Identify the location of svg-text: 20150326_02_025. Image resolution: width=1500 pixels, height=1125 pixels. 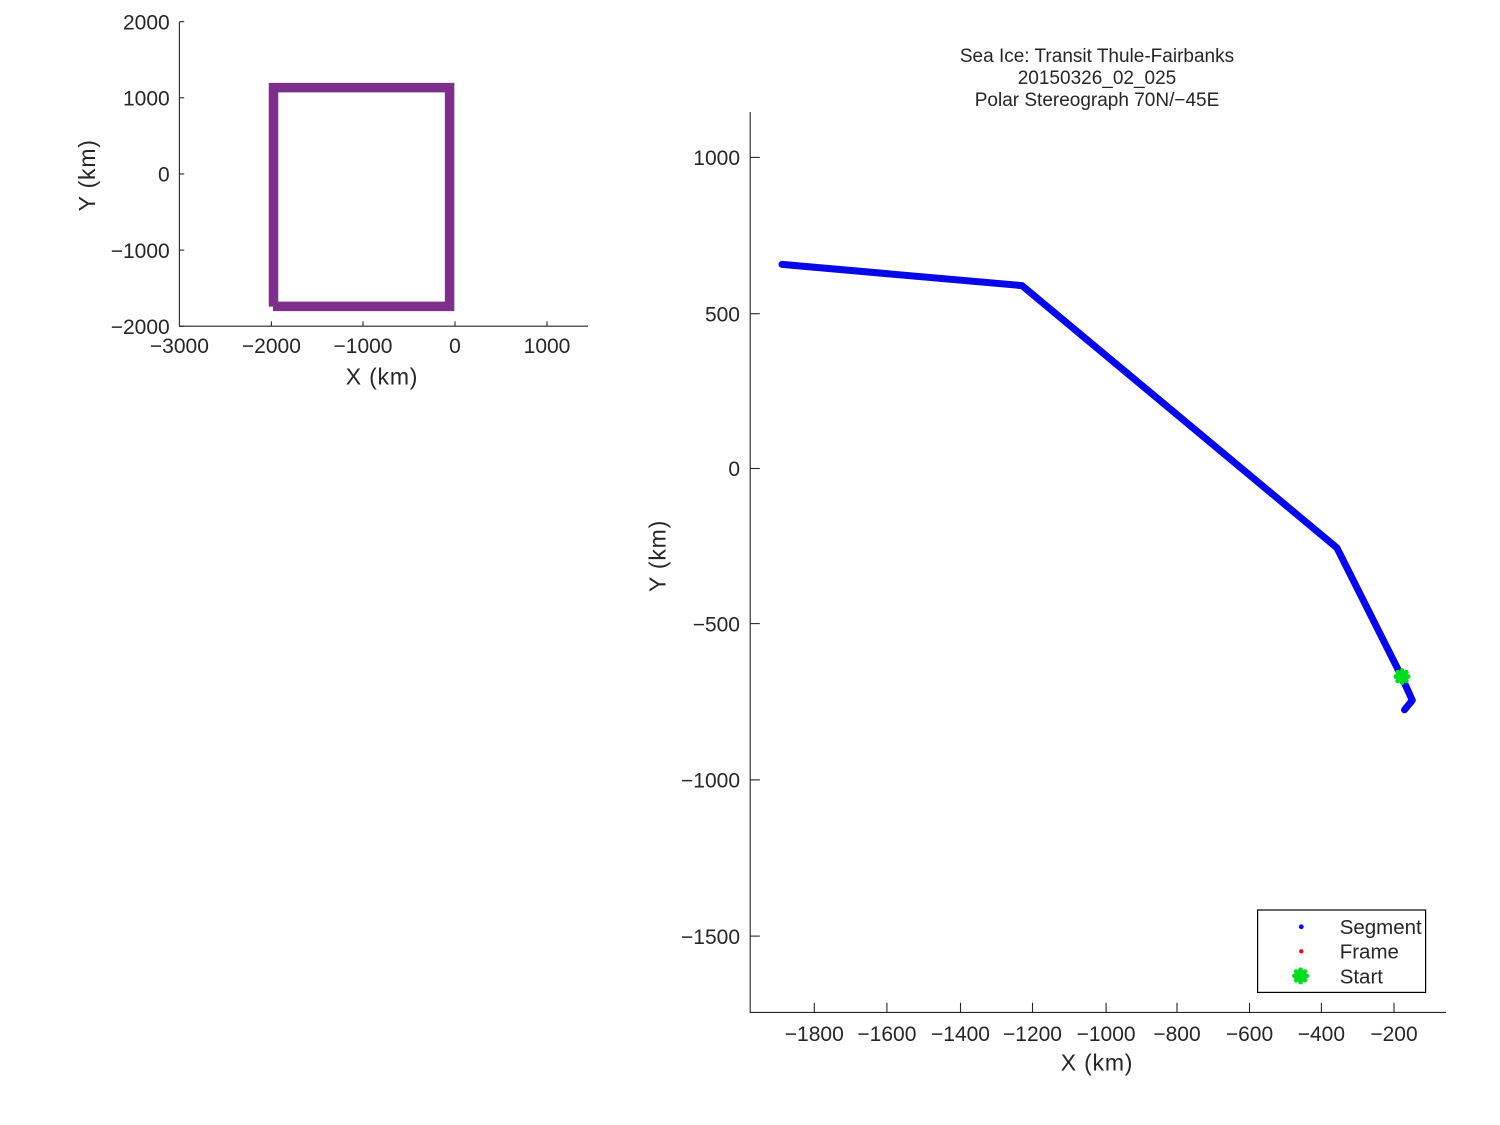
(1097, 78).